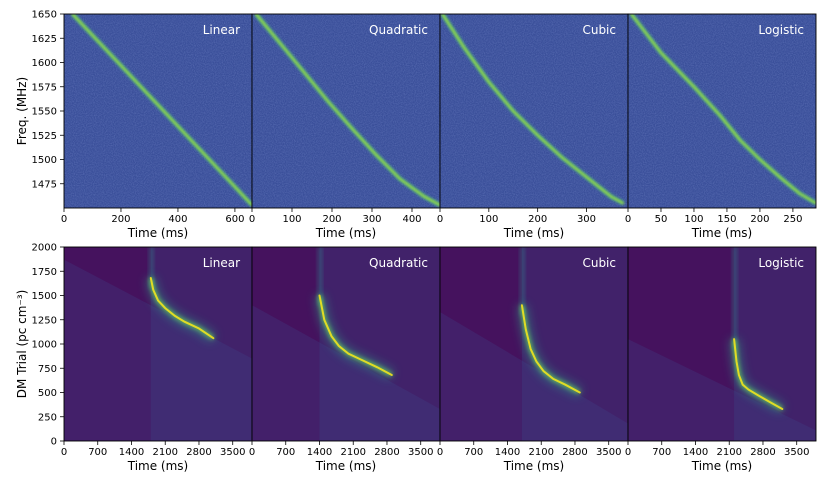 This screenshot has height=485, width=830. I want to click on x-tick-label: 300, so click(586, 219).